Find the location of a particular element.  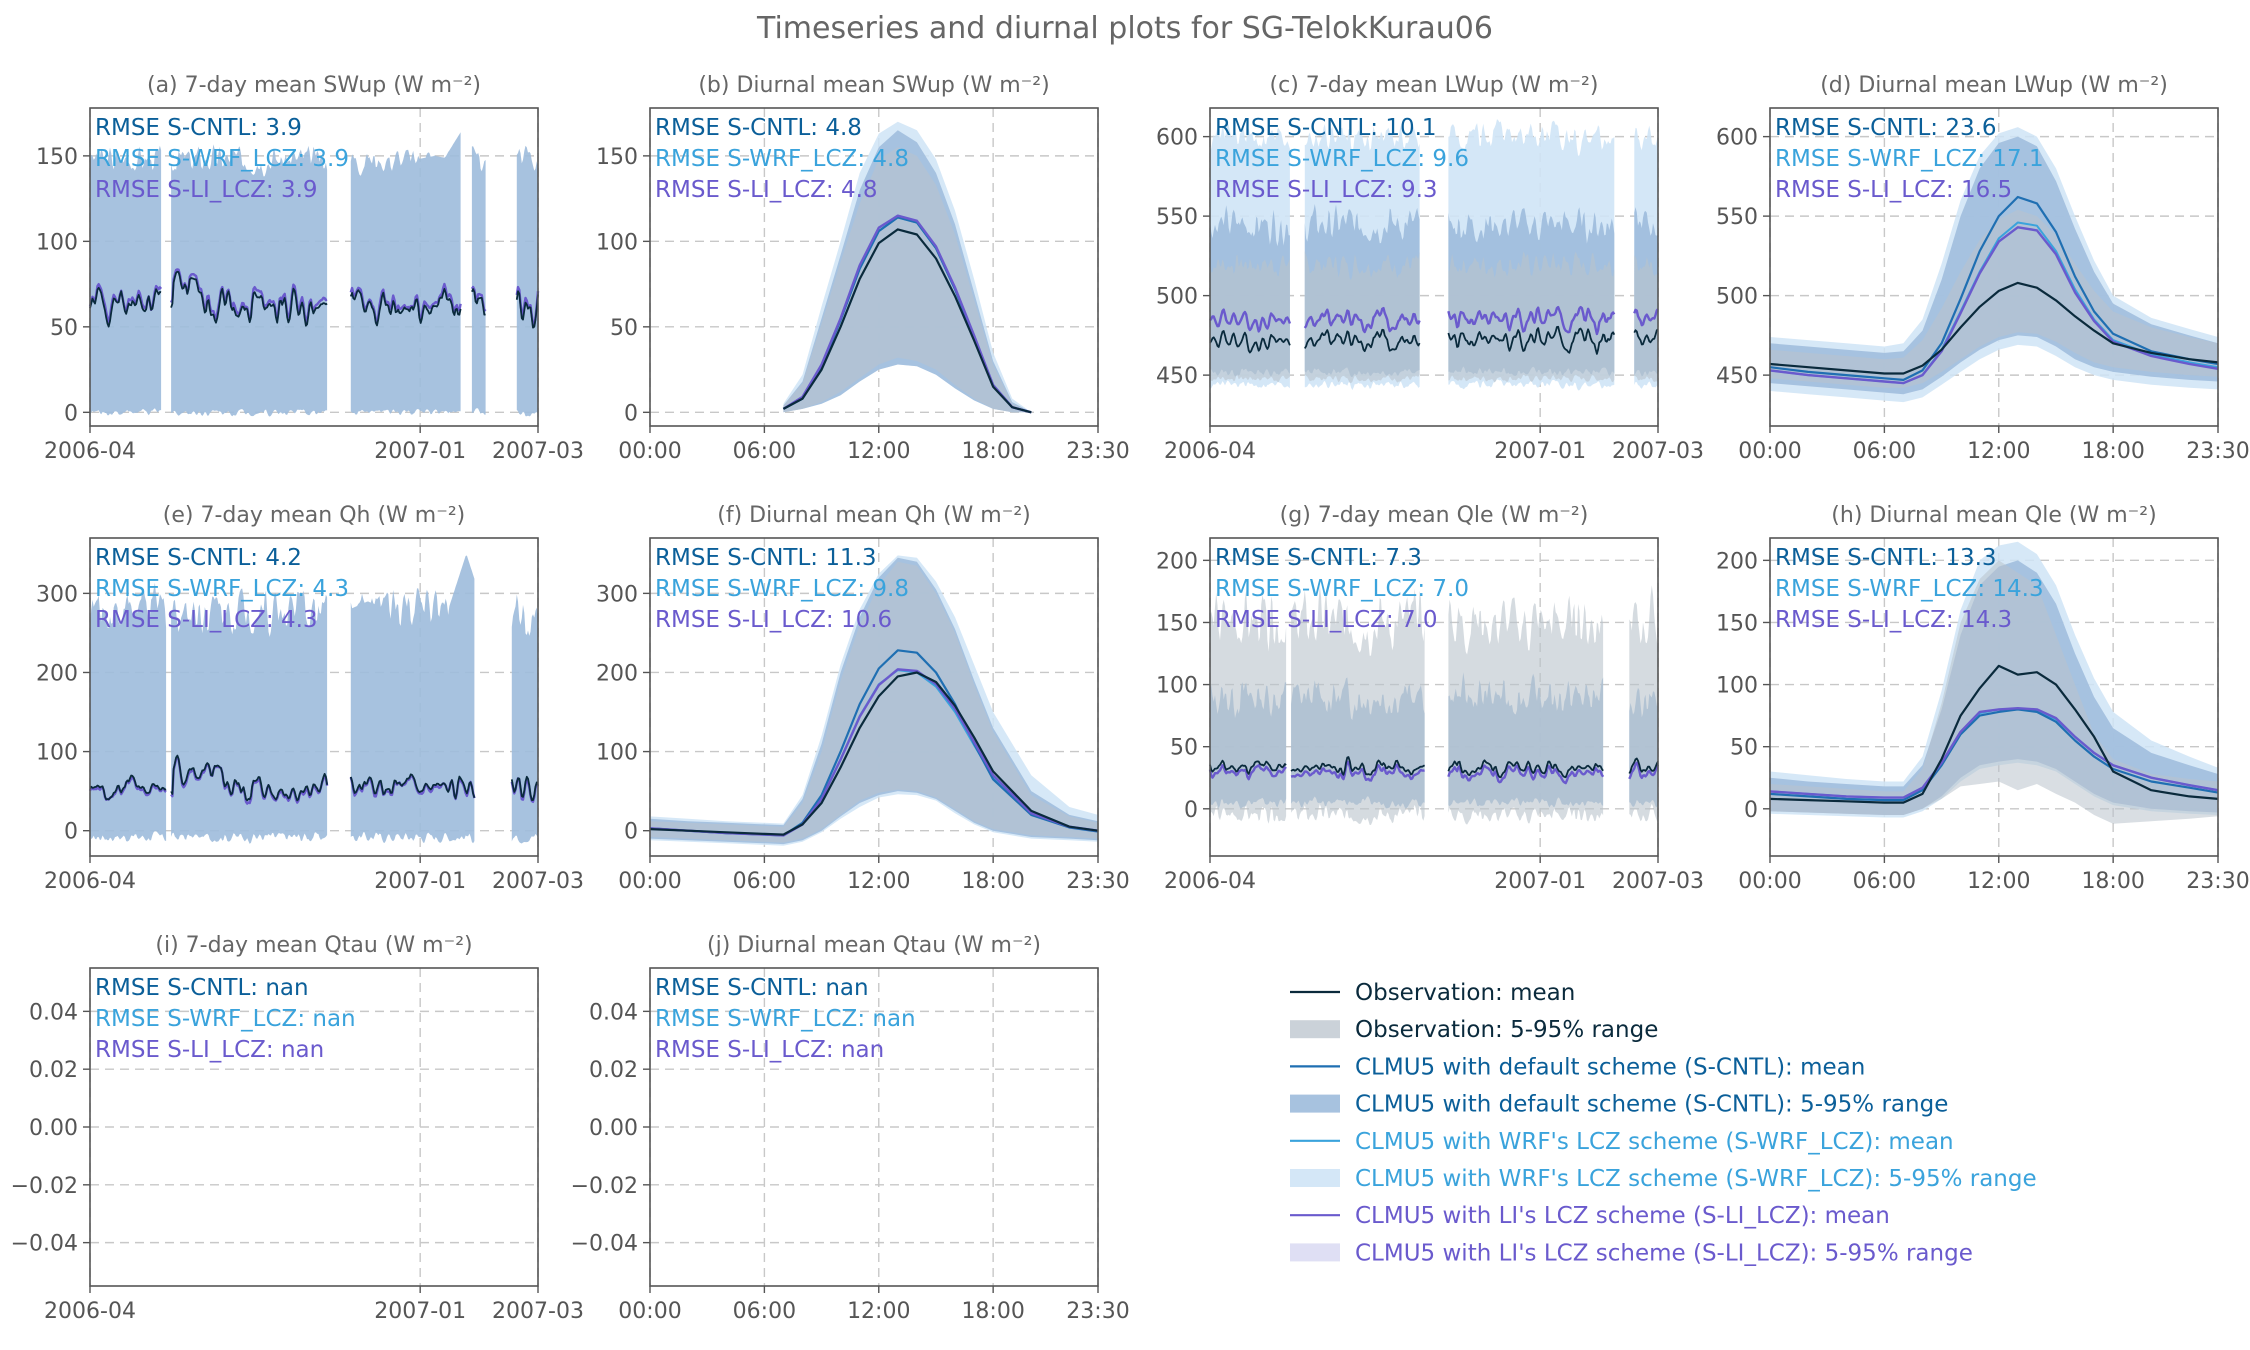

y-tick-label: 500 is located at coordinates (1737, 297).